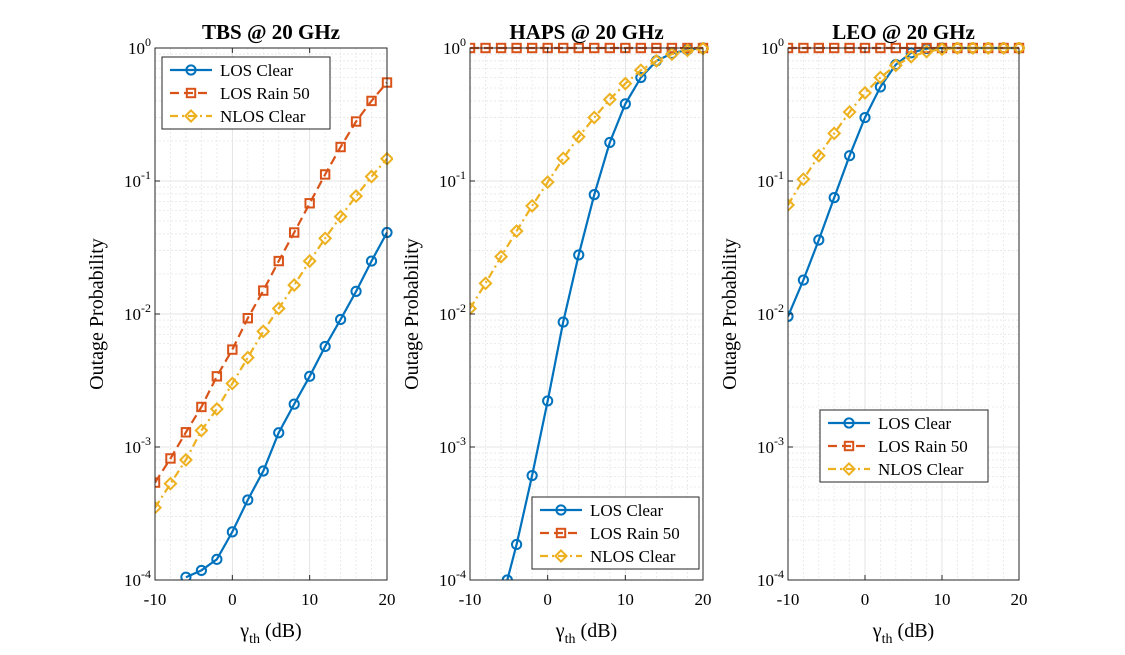 The image size is (1125, 655). What do you see at coordinates (703, 599) in the screenshot?
I see `x-tick-label: 20` at bounding box center [703, 599].